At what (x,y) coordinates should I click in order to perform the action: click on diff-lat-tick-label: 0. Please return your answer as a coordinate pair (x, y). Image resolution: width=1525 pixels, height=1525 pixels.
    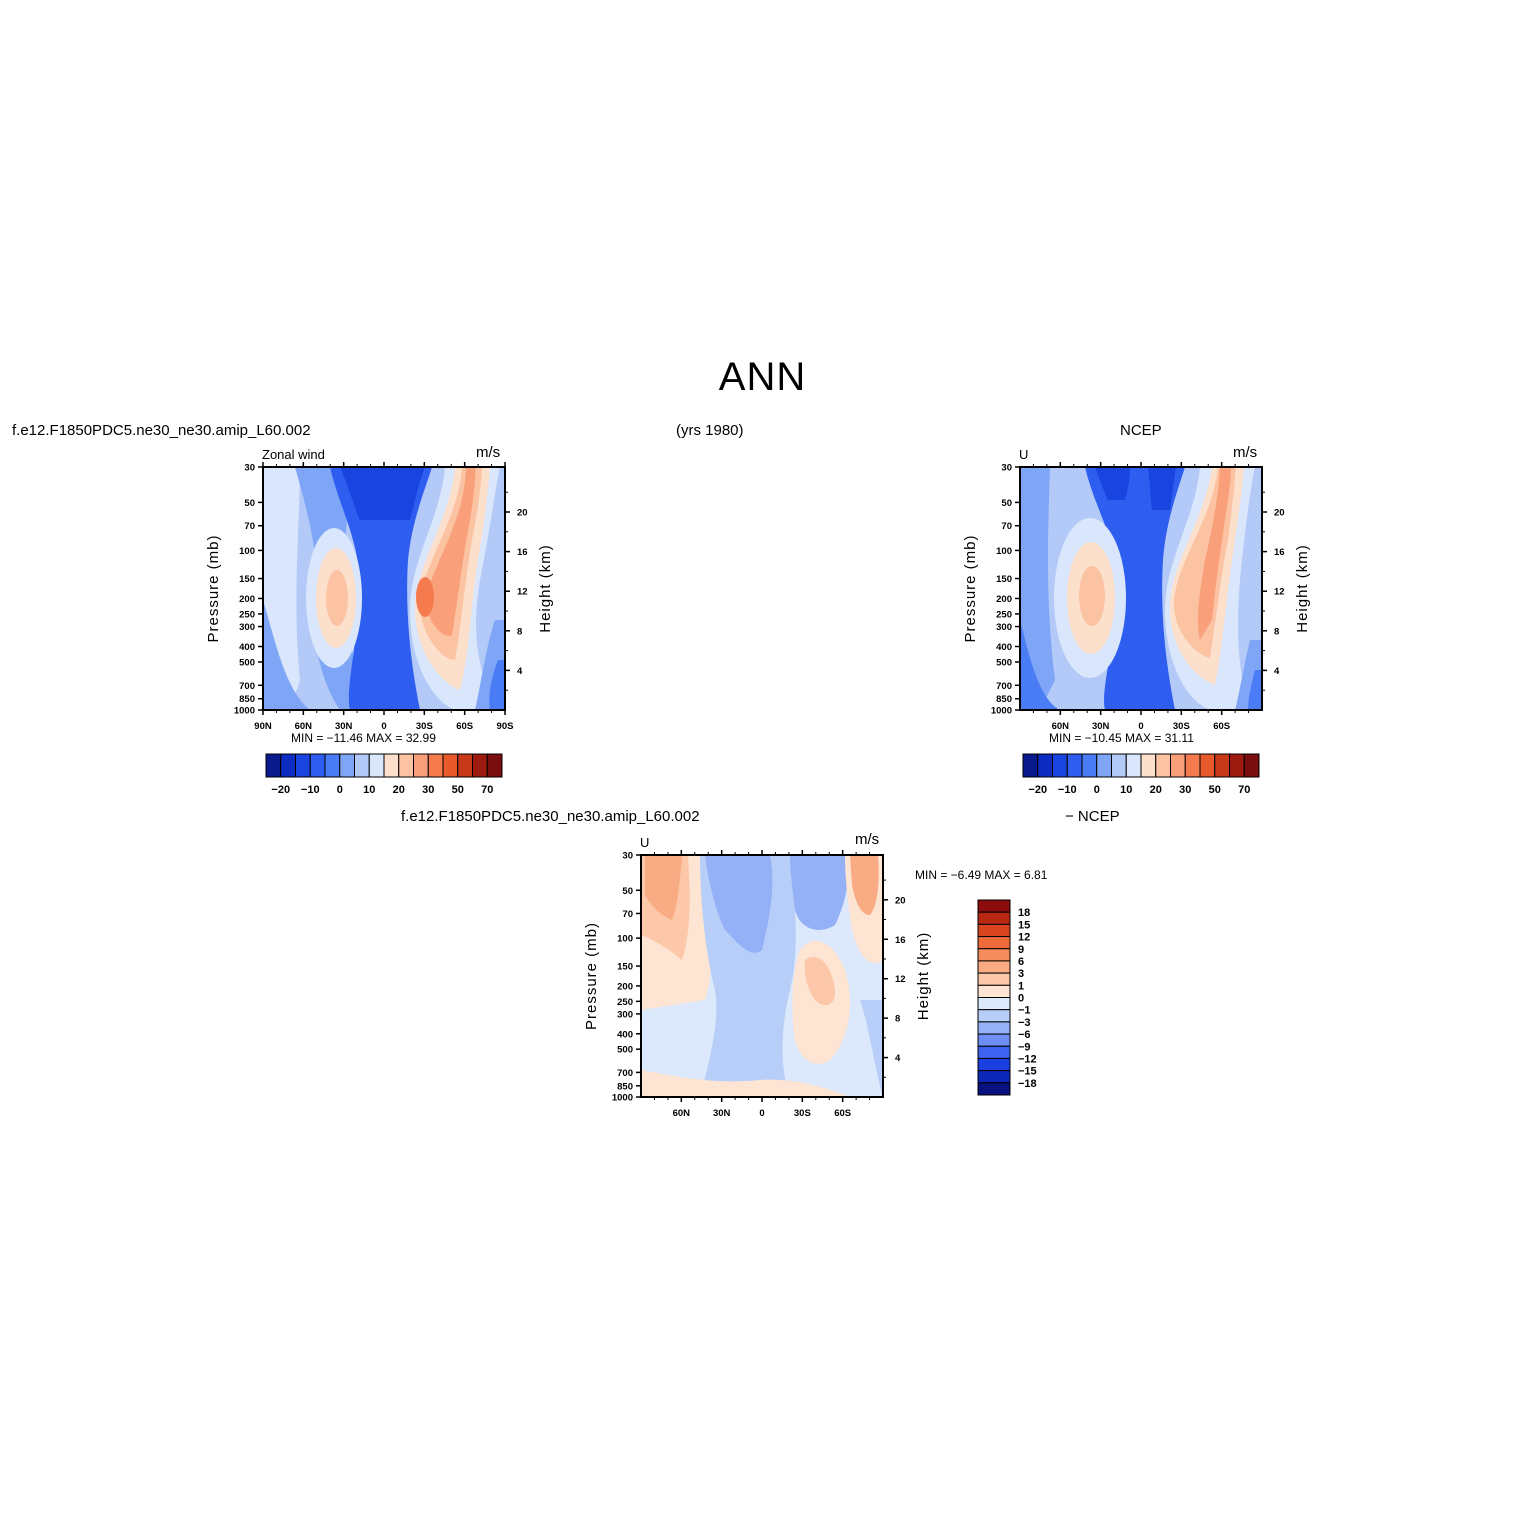
    Looking at the image, I should click on (761, 1113).